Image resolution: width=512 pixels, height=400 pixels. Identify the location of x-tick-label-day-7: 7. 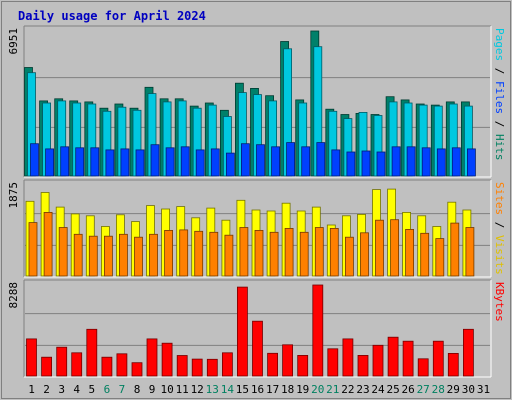
(122, 389).